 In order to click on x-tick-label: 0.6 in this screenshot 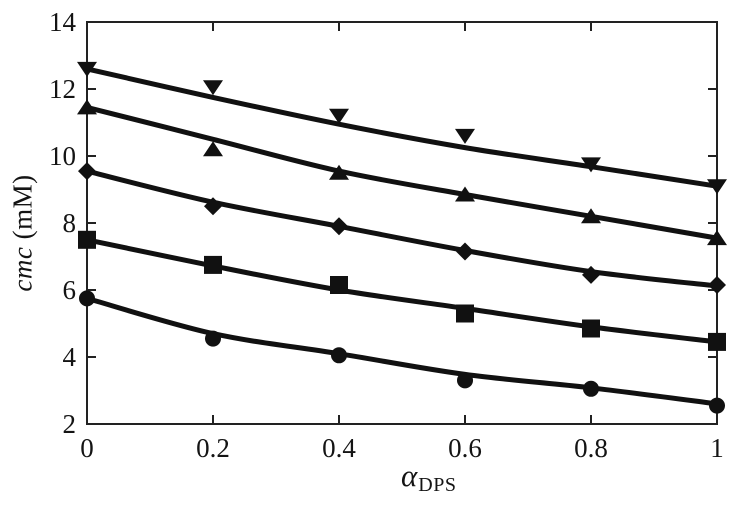, I will do `click(465, 448)`.